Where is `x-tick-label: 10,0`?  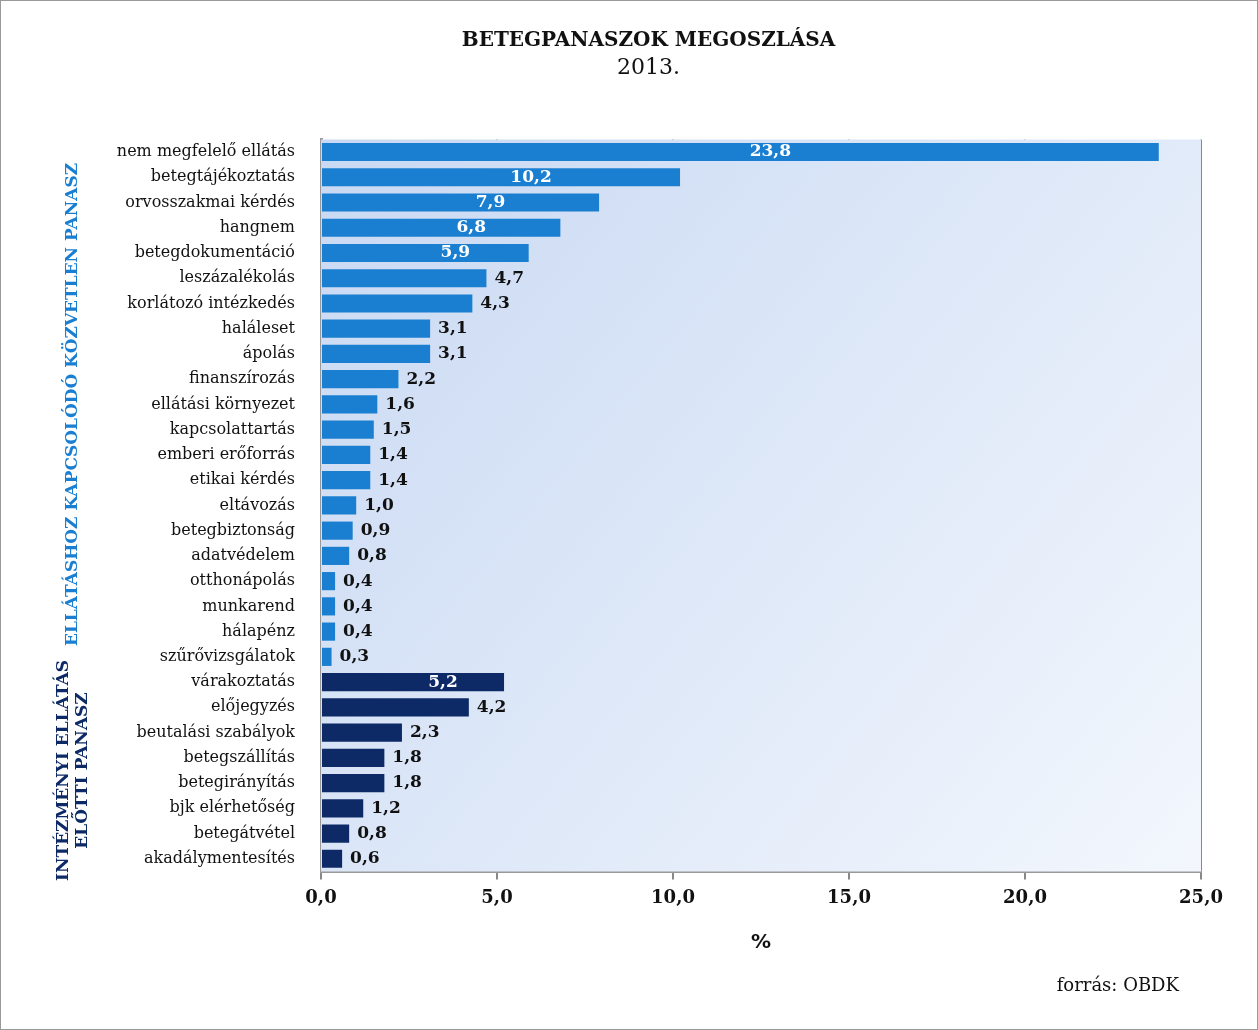 x-tick-label: 10,0 is located at coordinates (673, 896).